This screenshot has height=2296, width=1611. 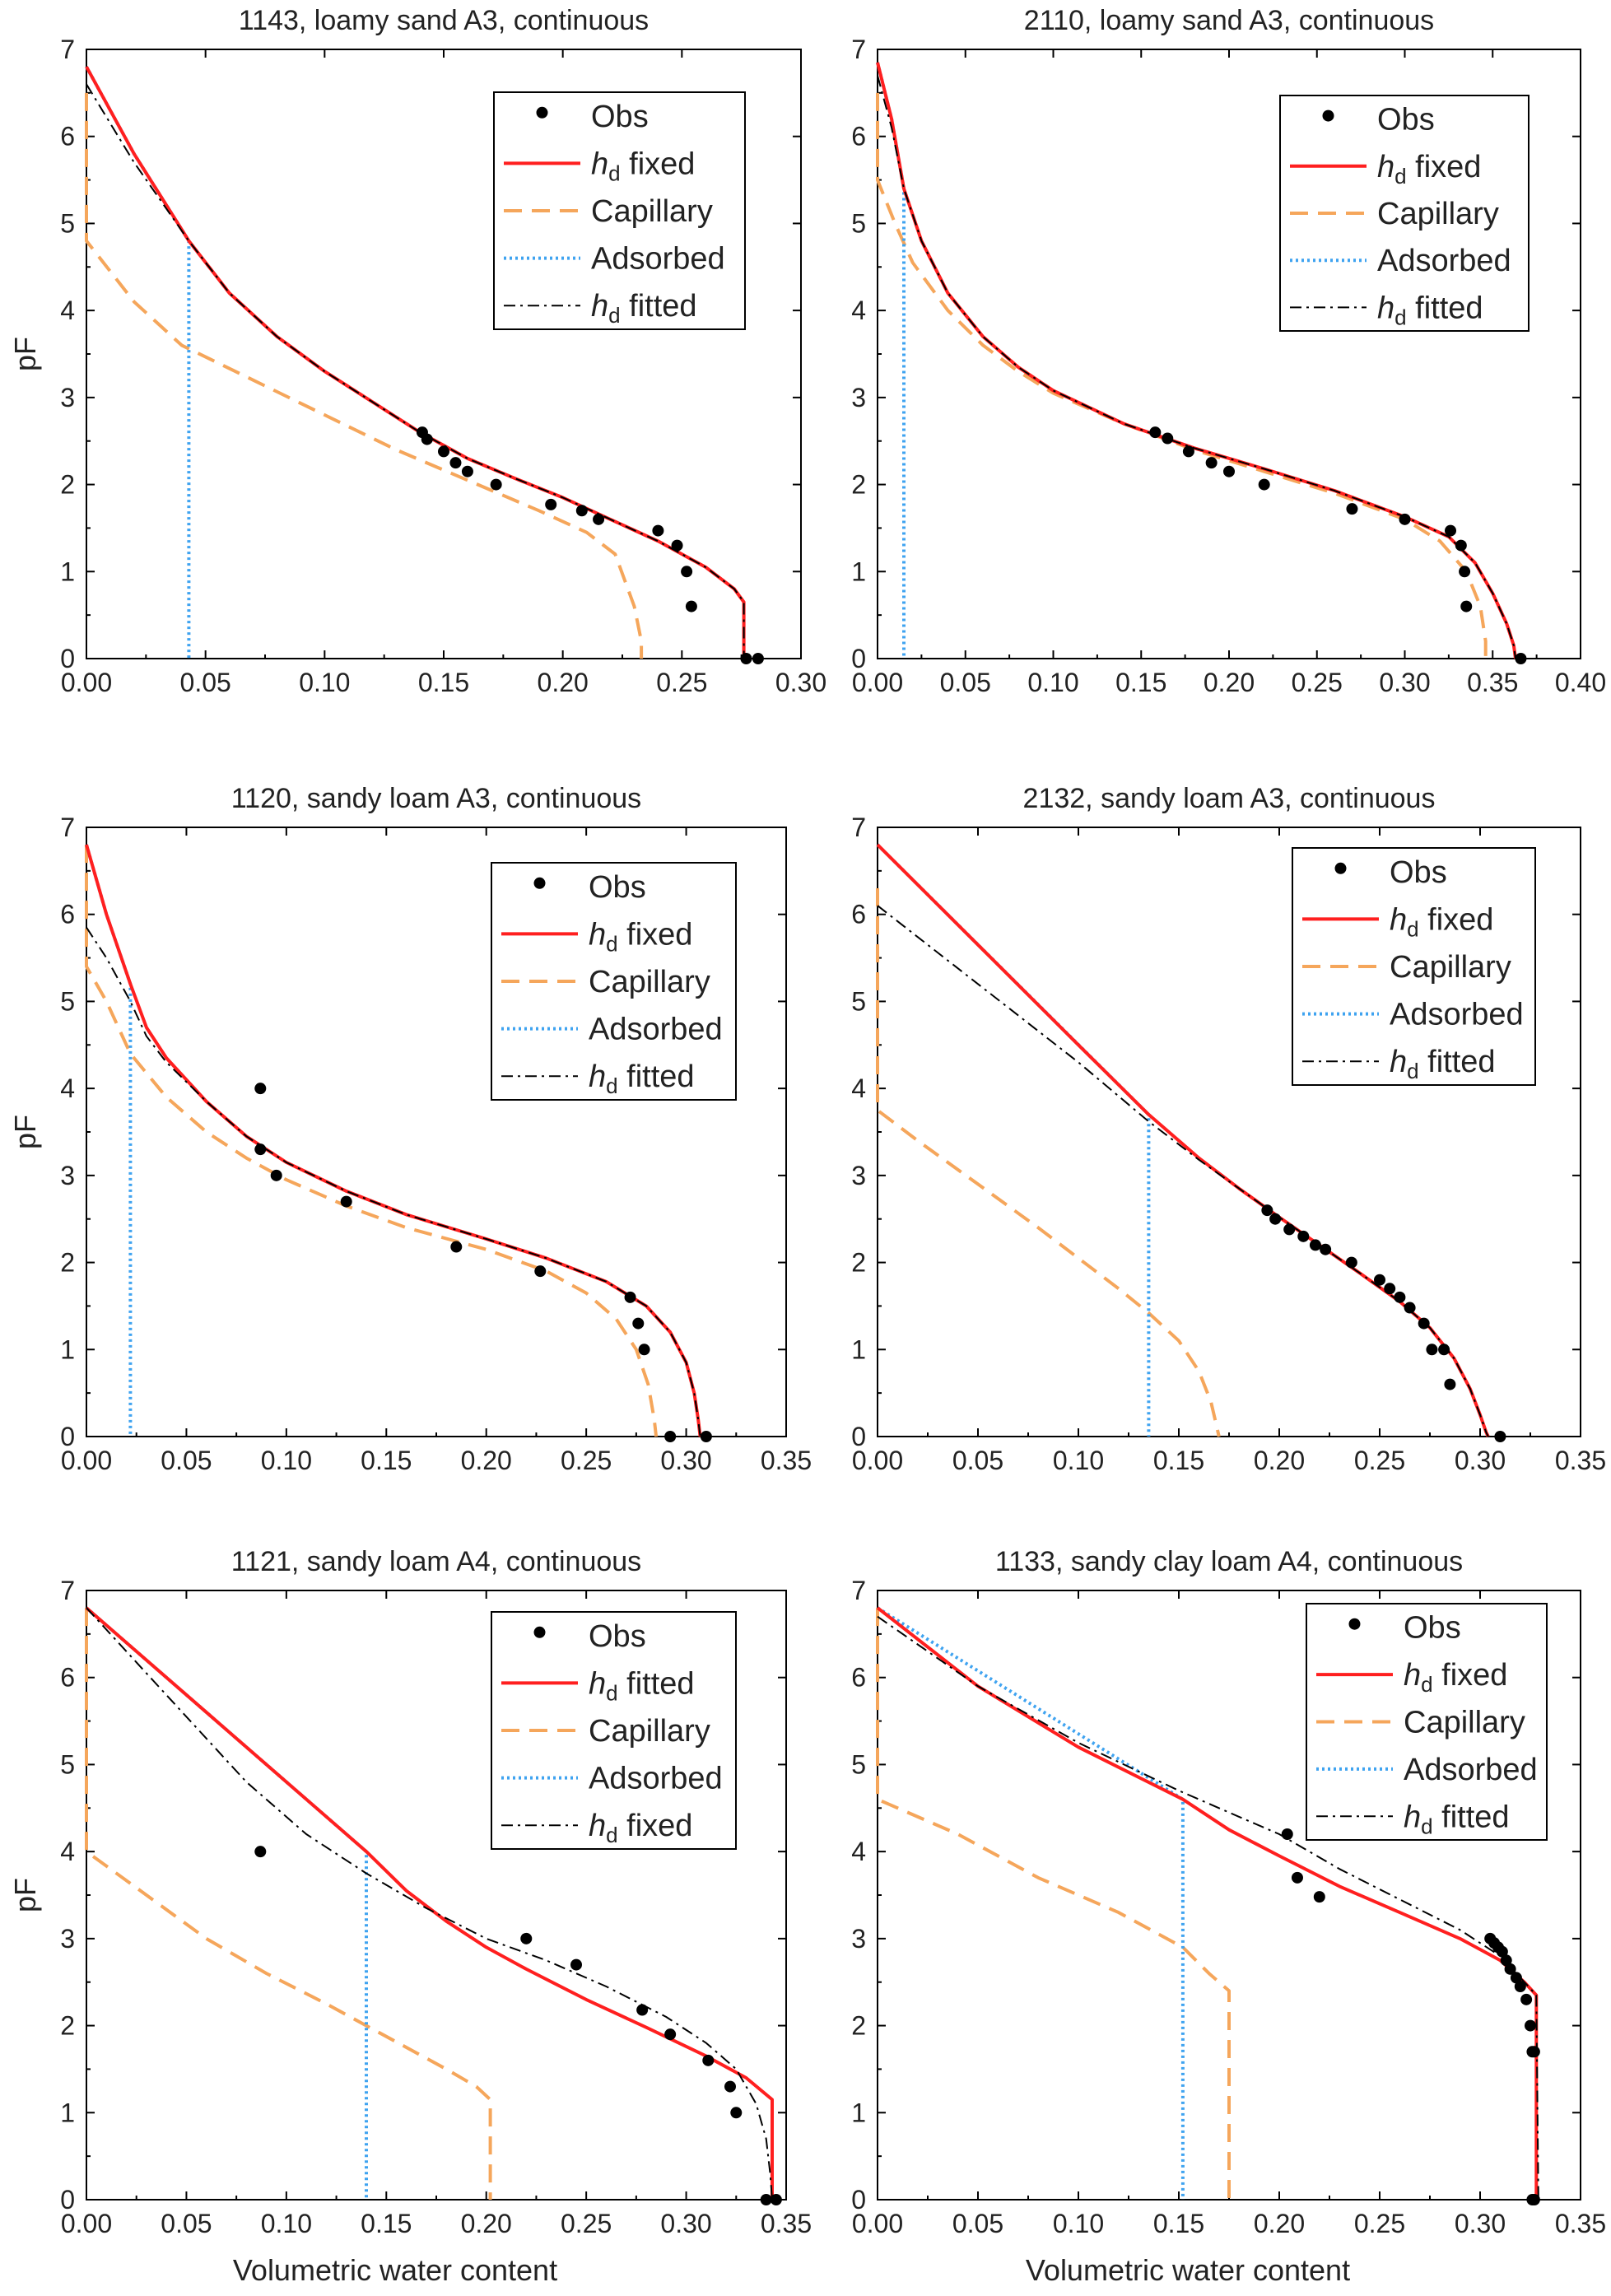 I want to click on y-tick-label: 0, so click(x=67, y=2199).